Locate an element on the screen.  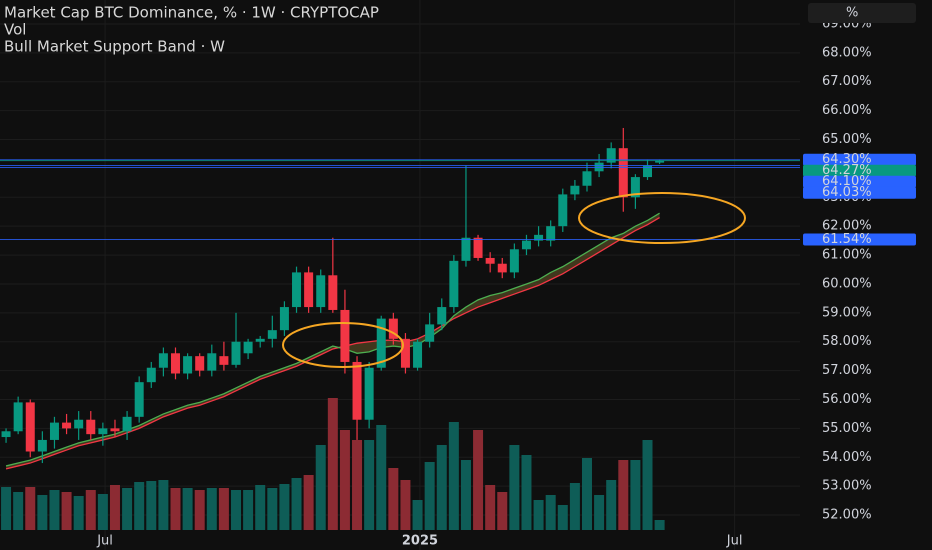
y-tick-label: 60.00% is located at coordinates (847, 283).